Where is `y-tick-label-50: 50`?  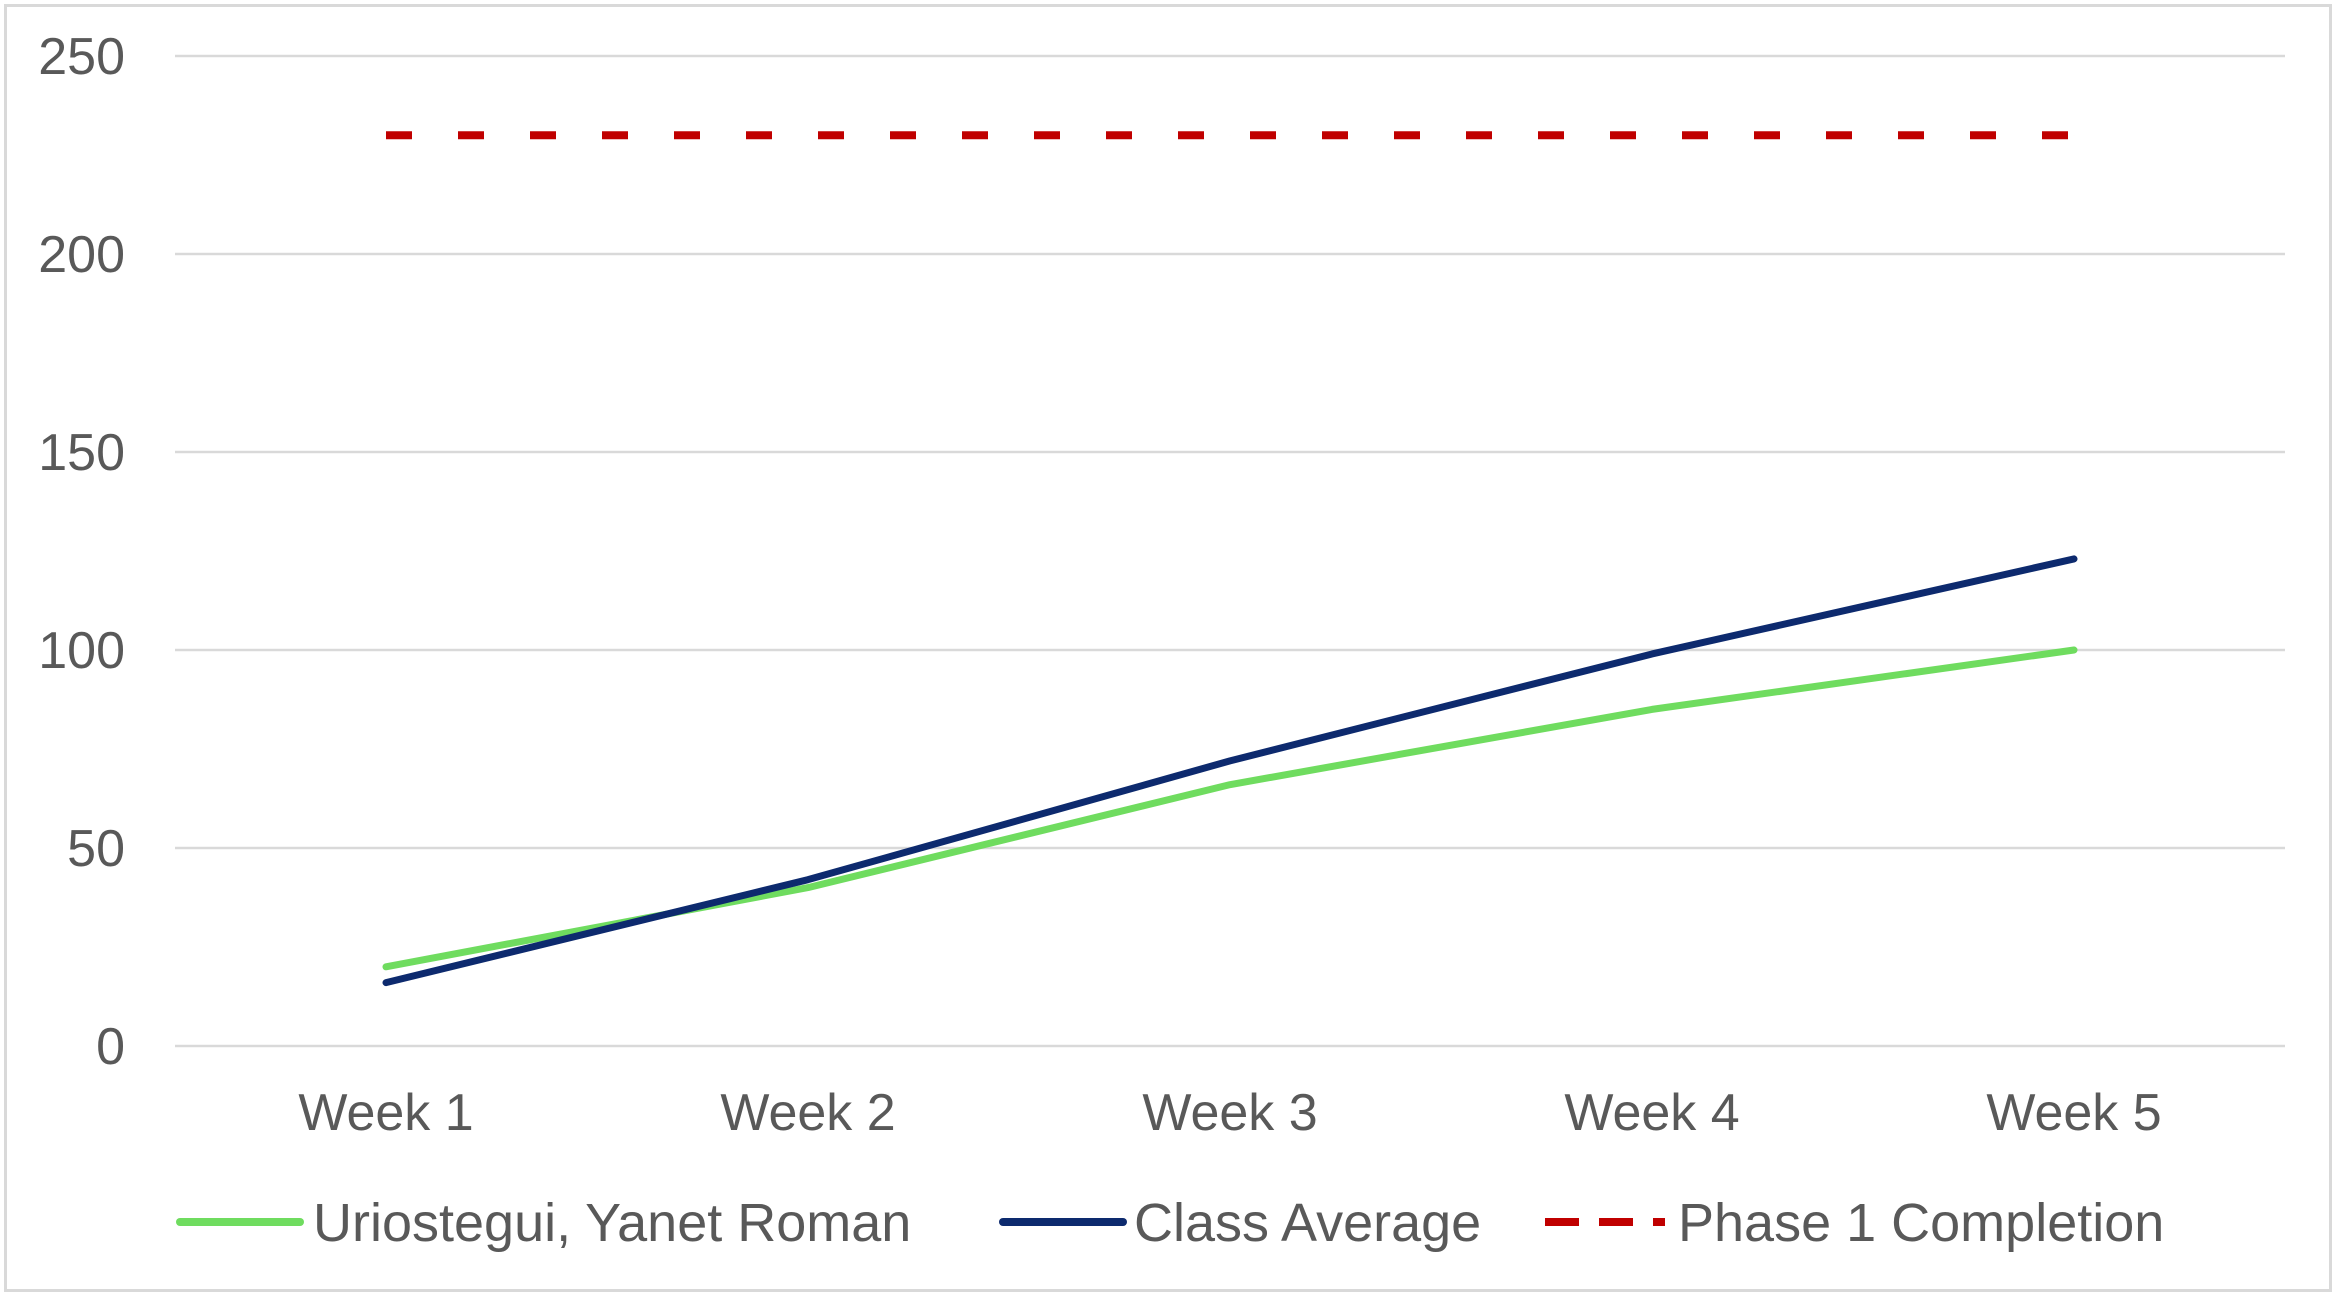 y-tick-label-50: 50 is located at coordinates (96, 849).